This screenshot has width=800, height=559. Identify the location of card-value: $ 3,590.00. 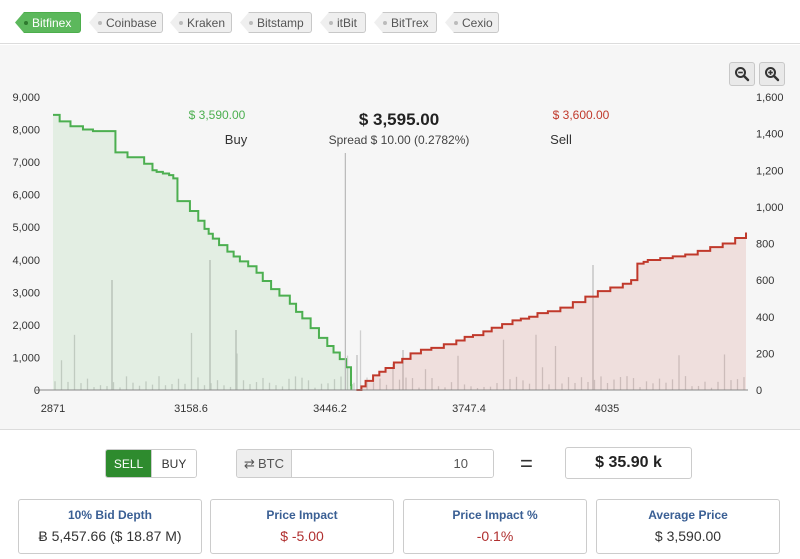
(688, 536).